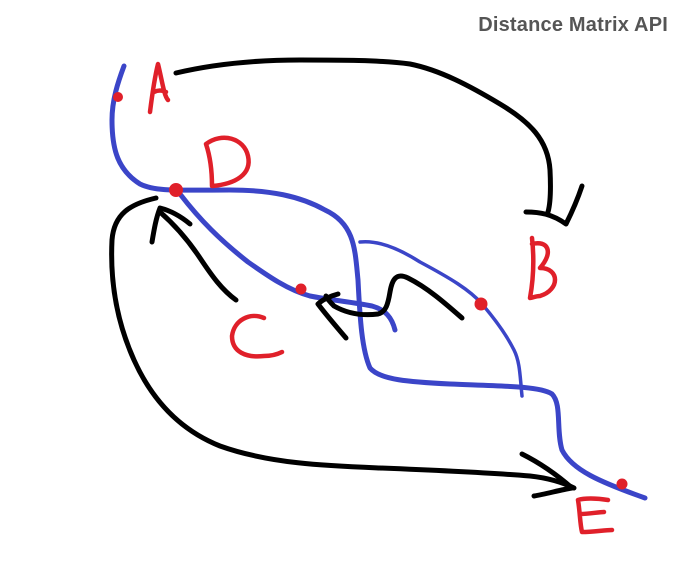 The width and height of the screenshot is (696, 564). I want to click on letter-c-glyph, so click(257, 336).